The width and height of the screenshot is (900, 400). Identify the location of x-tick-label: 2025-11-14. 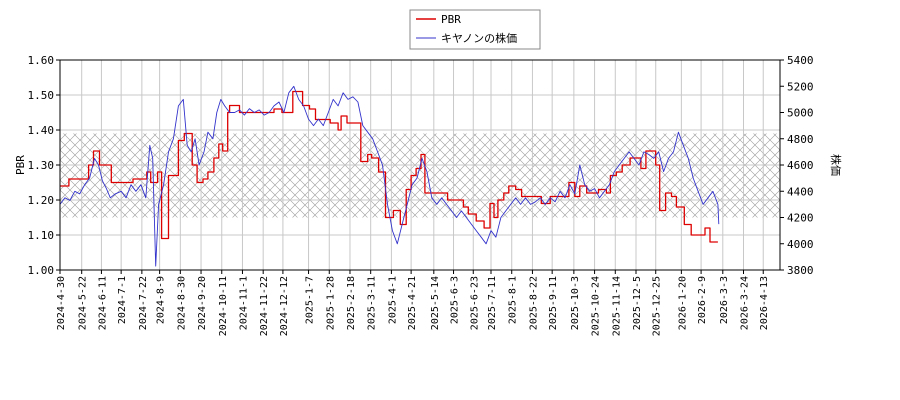
(616, 306).